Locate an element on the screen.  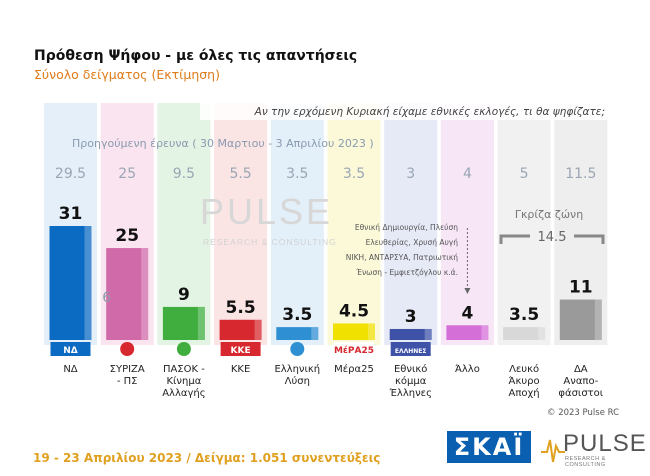
category-label: Αποχή is located at coordinates (524, 393).